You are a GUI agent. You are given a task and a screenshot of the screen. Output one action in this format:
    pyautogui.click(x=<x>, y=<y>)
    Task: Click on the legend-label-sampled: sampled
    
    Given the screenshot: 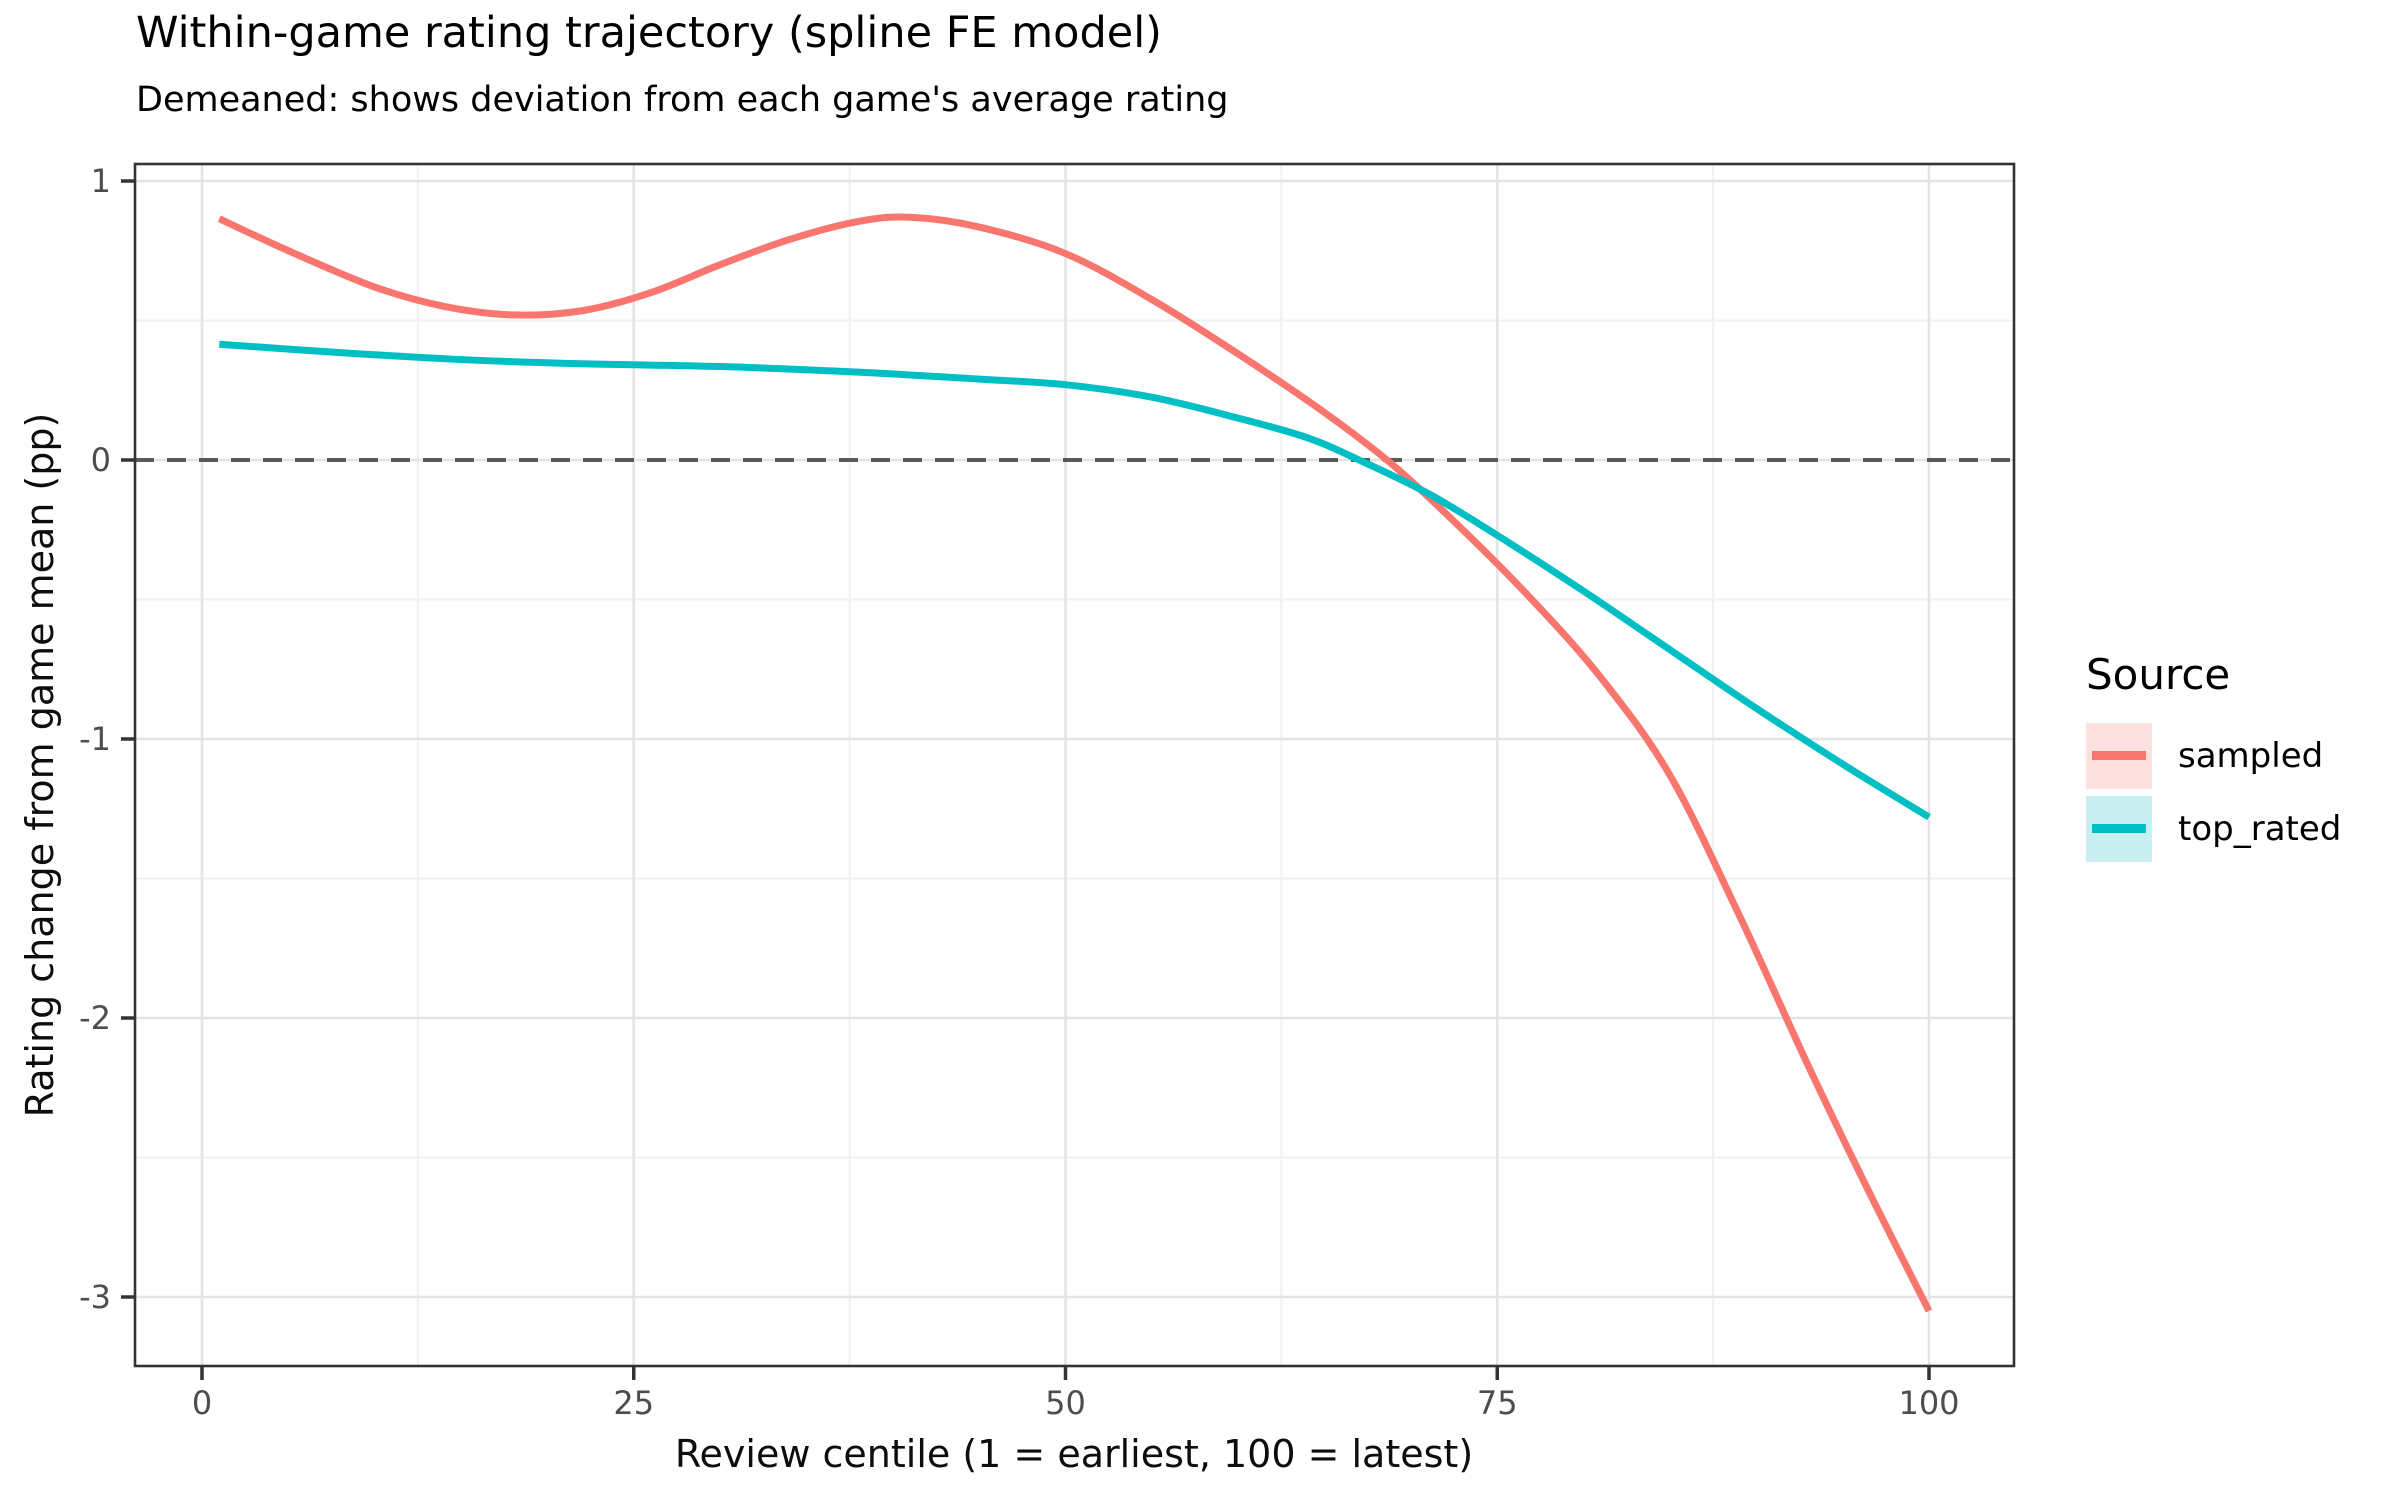 What is the action you would take?
    pyautogui.click(x=2251, y=756)
    